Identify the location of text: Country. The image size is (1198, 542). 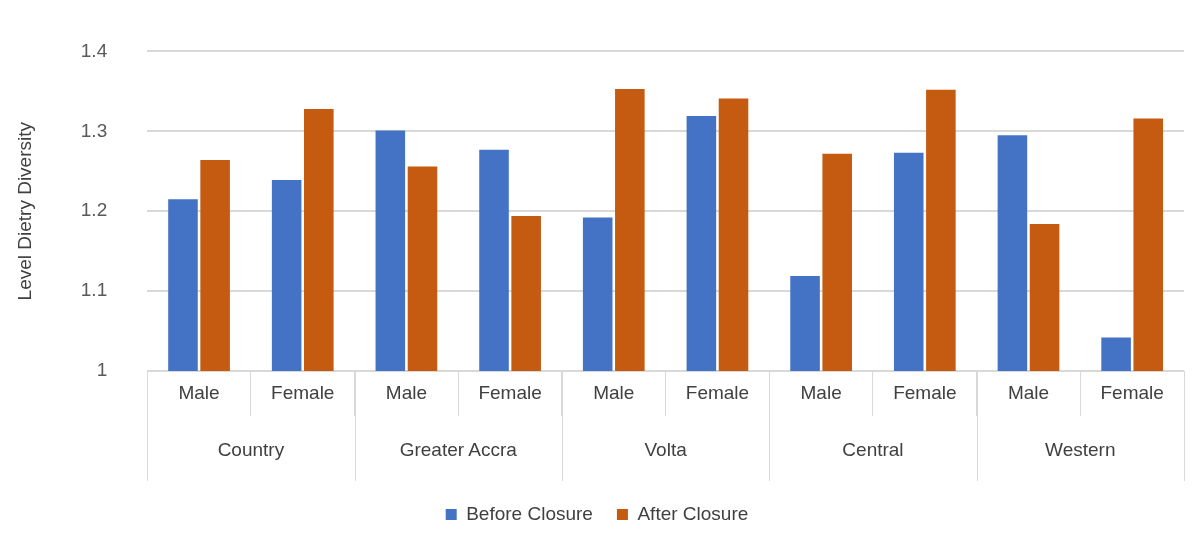
(251, 450).